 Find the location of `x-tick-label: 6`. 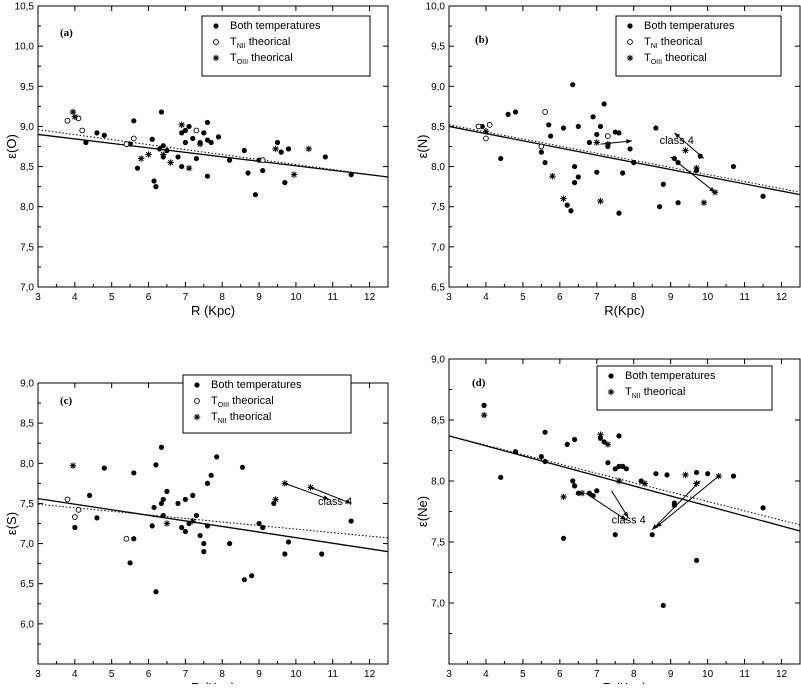

x-tick-label: 6 is located at coordinates (149, 674).